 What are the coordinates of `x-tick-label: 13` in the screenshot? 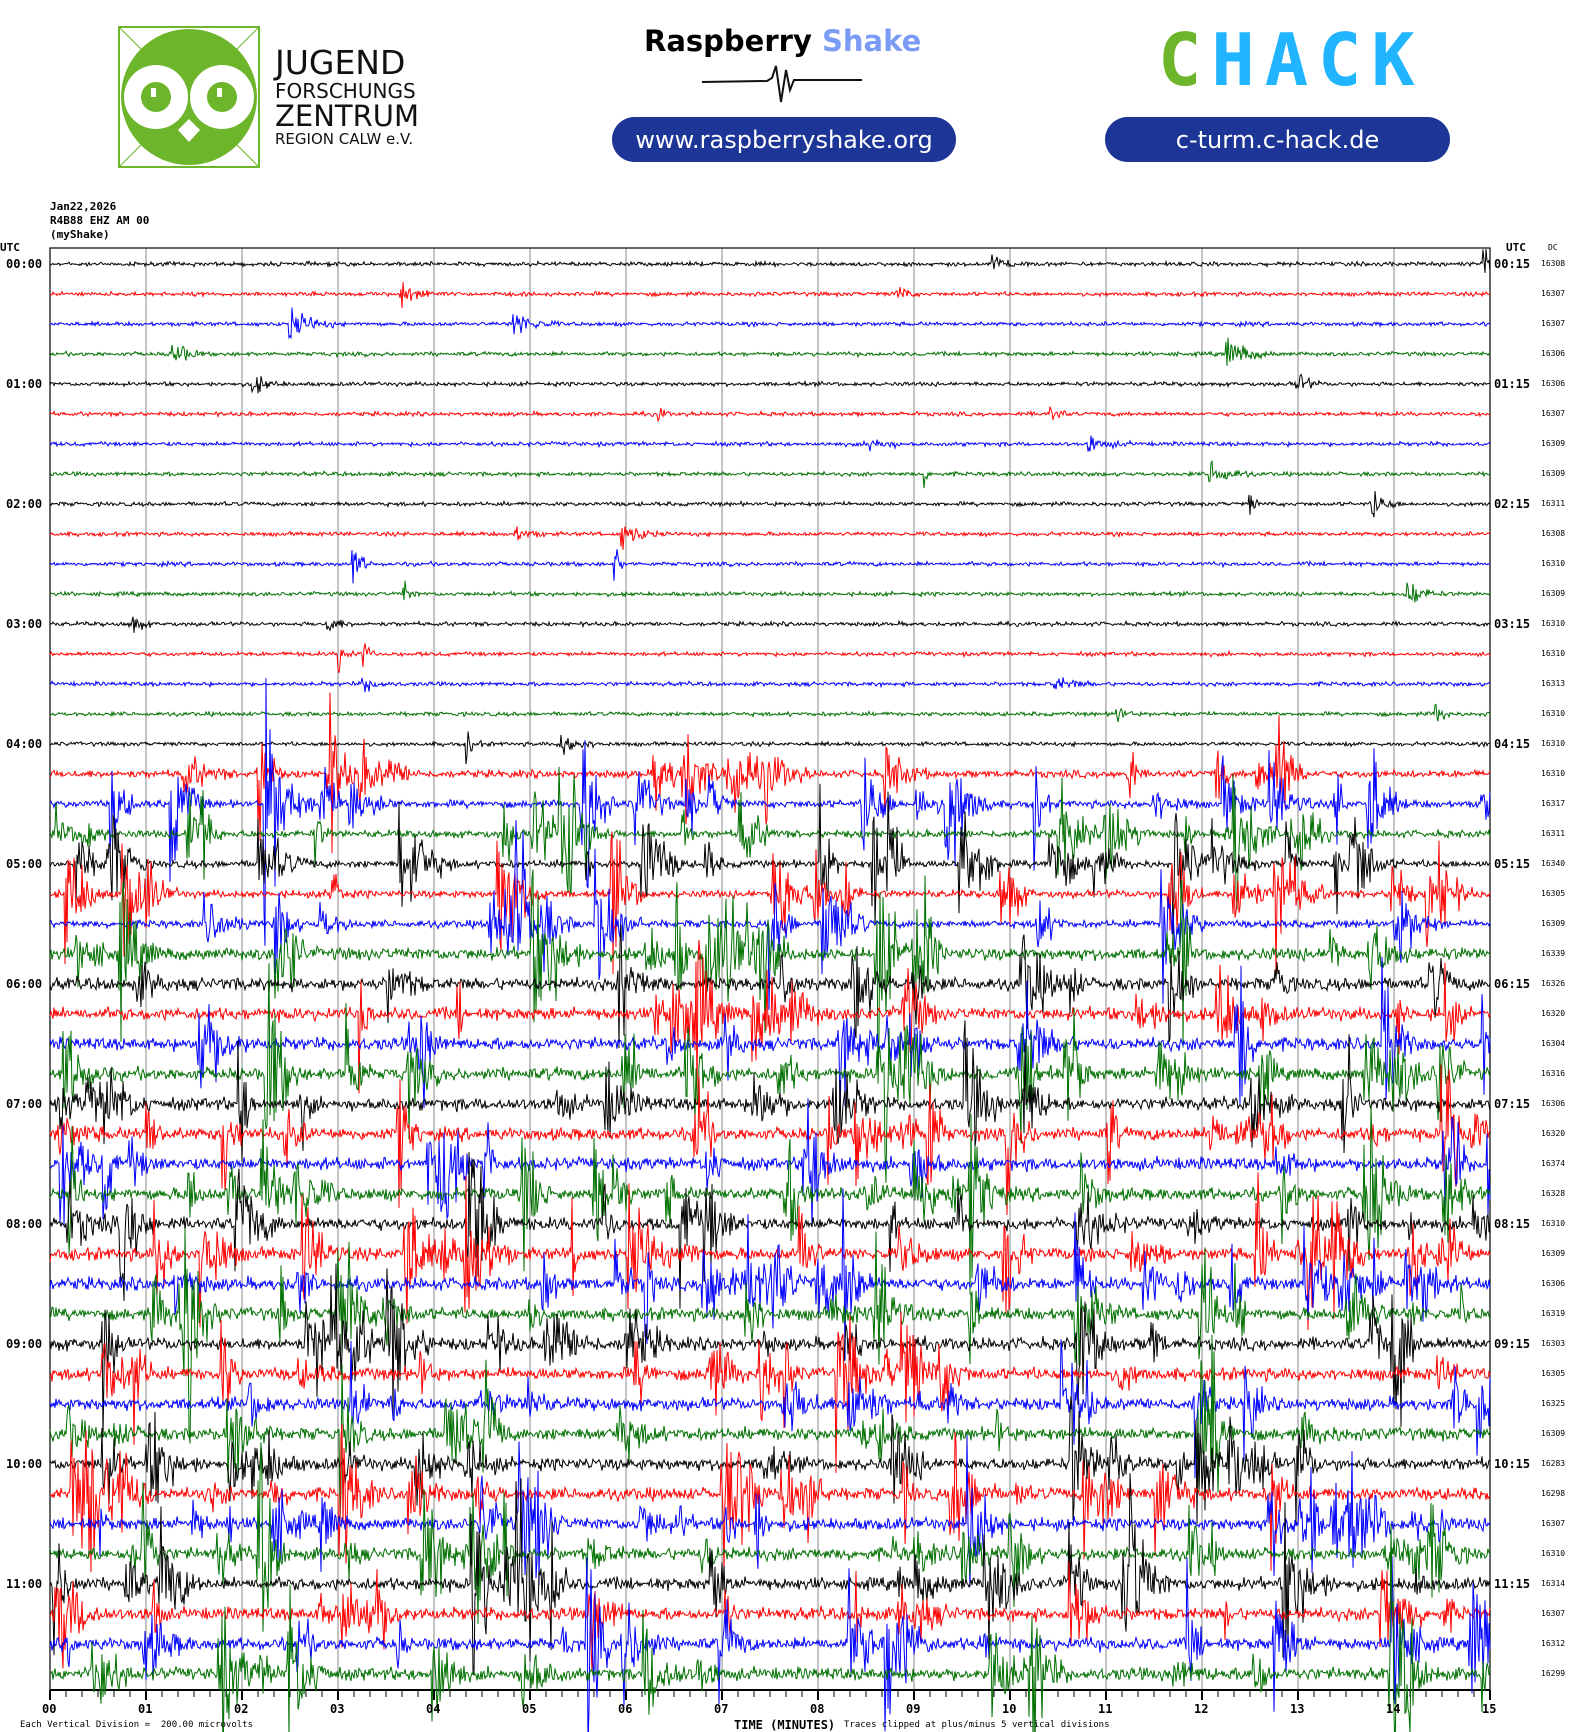 It's located at (1297, 1709).